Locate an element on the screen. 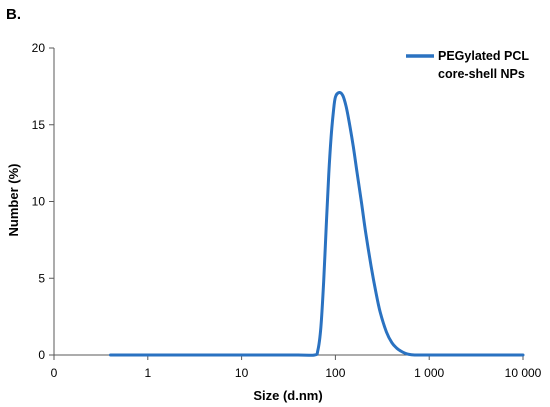  y-tick-label: 15 is located at coordinates (39, 125).